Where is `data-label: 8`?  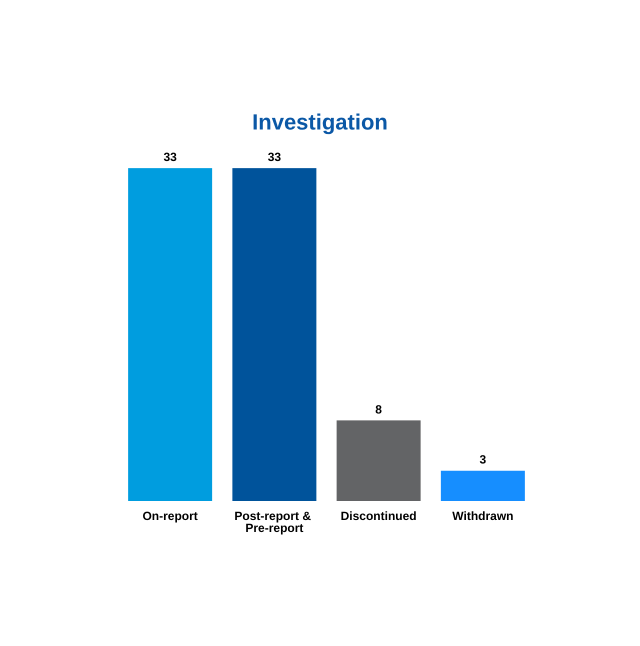
data-label: 8 is located at coordinates (378, 409).